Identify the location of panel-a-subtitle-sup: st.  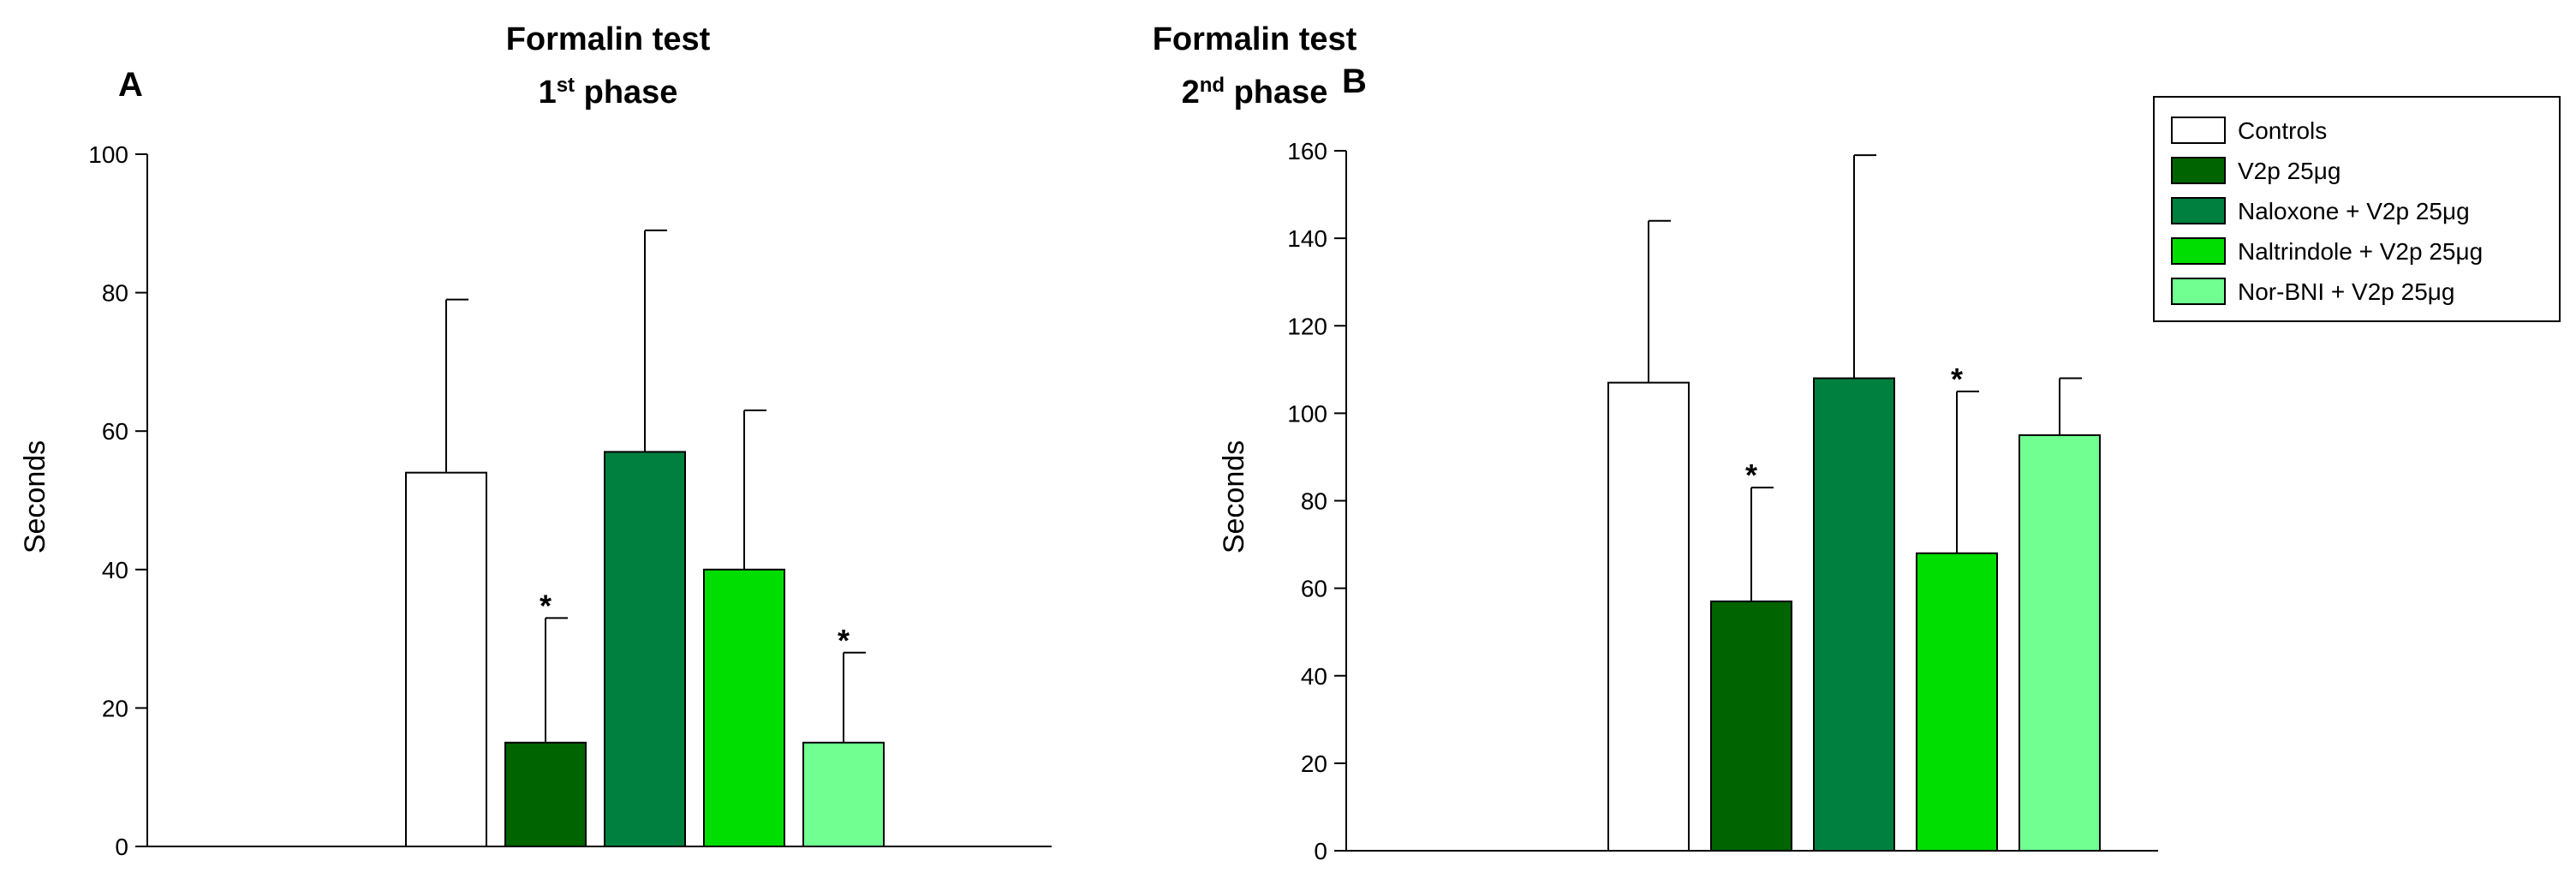
(566, 85).